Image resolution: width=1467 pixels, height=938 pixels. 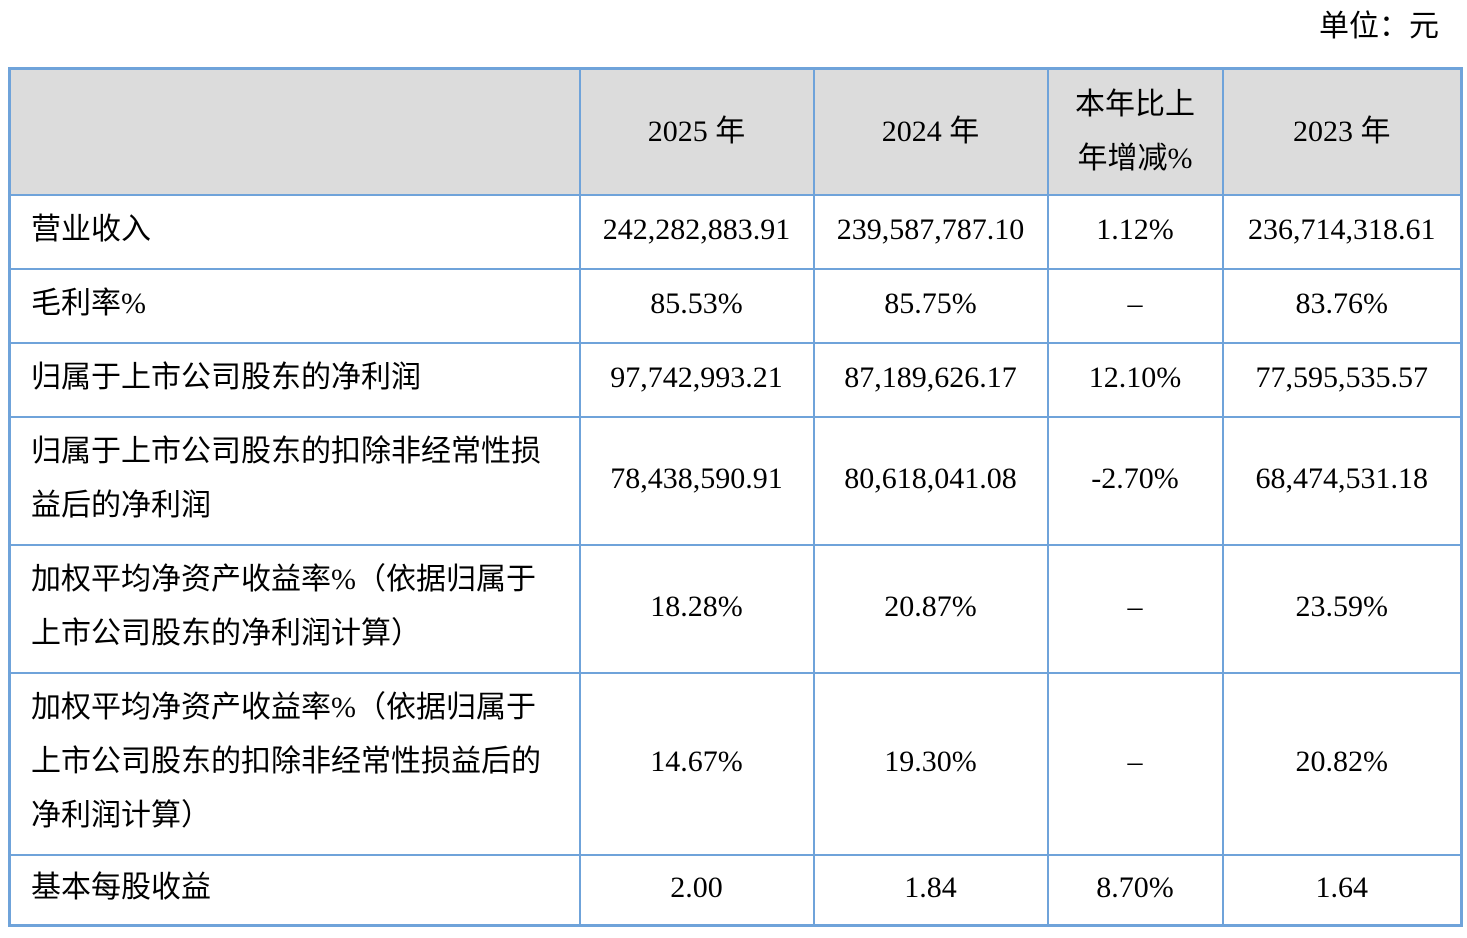 I want to click on row-value: 78,438,590.91, so click(x=696, y=480).